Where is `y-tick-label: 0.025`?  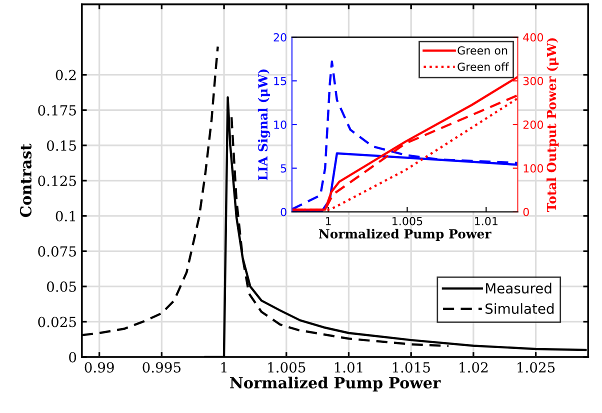 y-tick-label: 0.025 is located at coordinates (57, 322).